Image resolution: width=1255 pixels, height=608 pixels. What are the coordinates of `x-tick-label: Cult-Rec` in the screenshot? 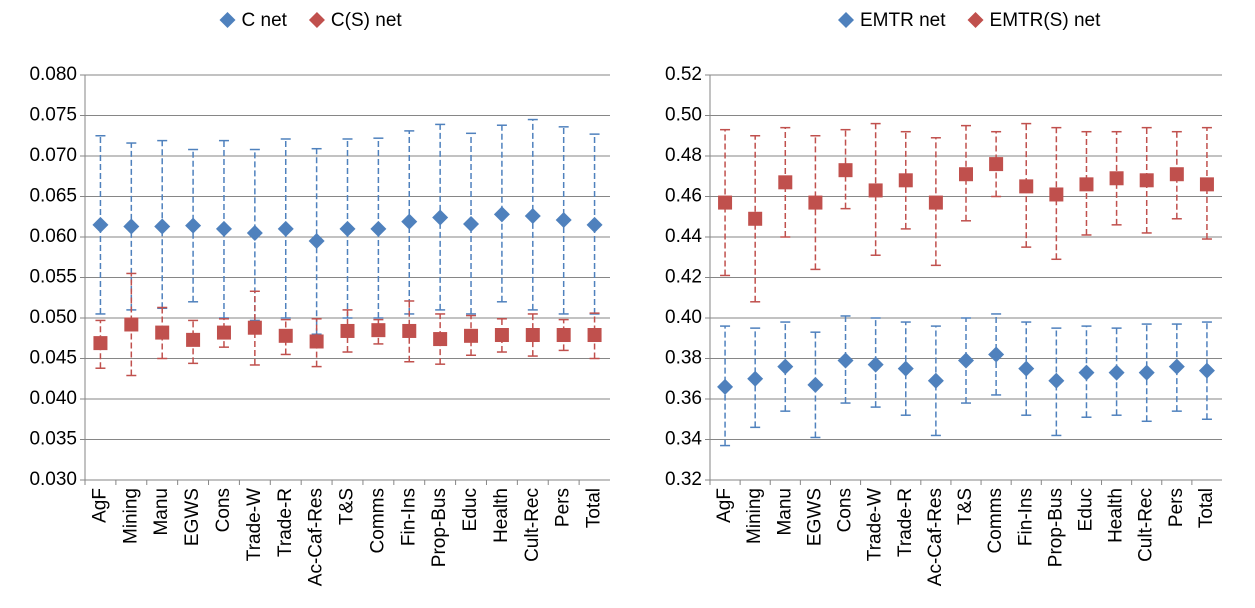 It's located at (532, 525).